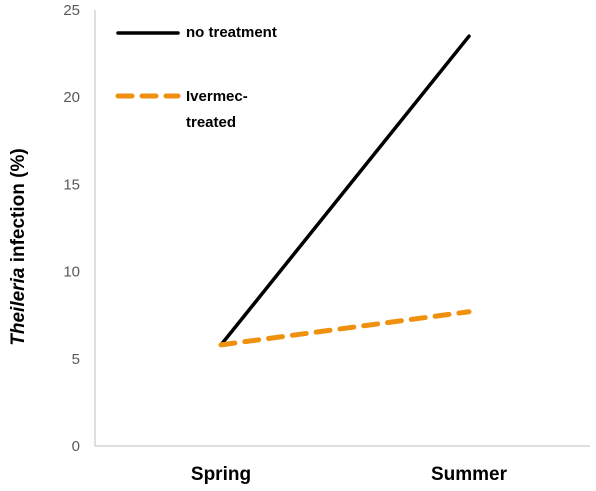  What do you see at coordinates (18, 246) in the screenshot?
I see `y-axis-label: Theileria infection (%)` at bounding box center [18, 246].